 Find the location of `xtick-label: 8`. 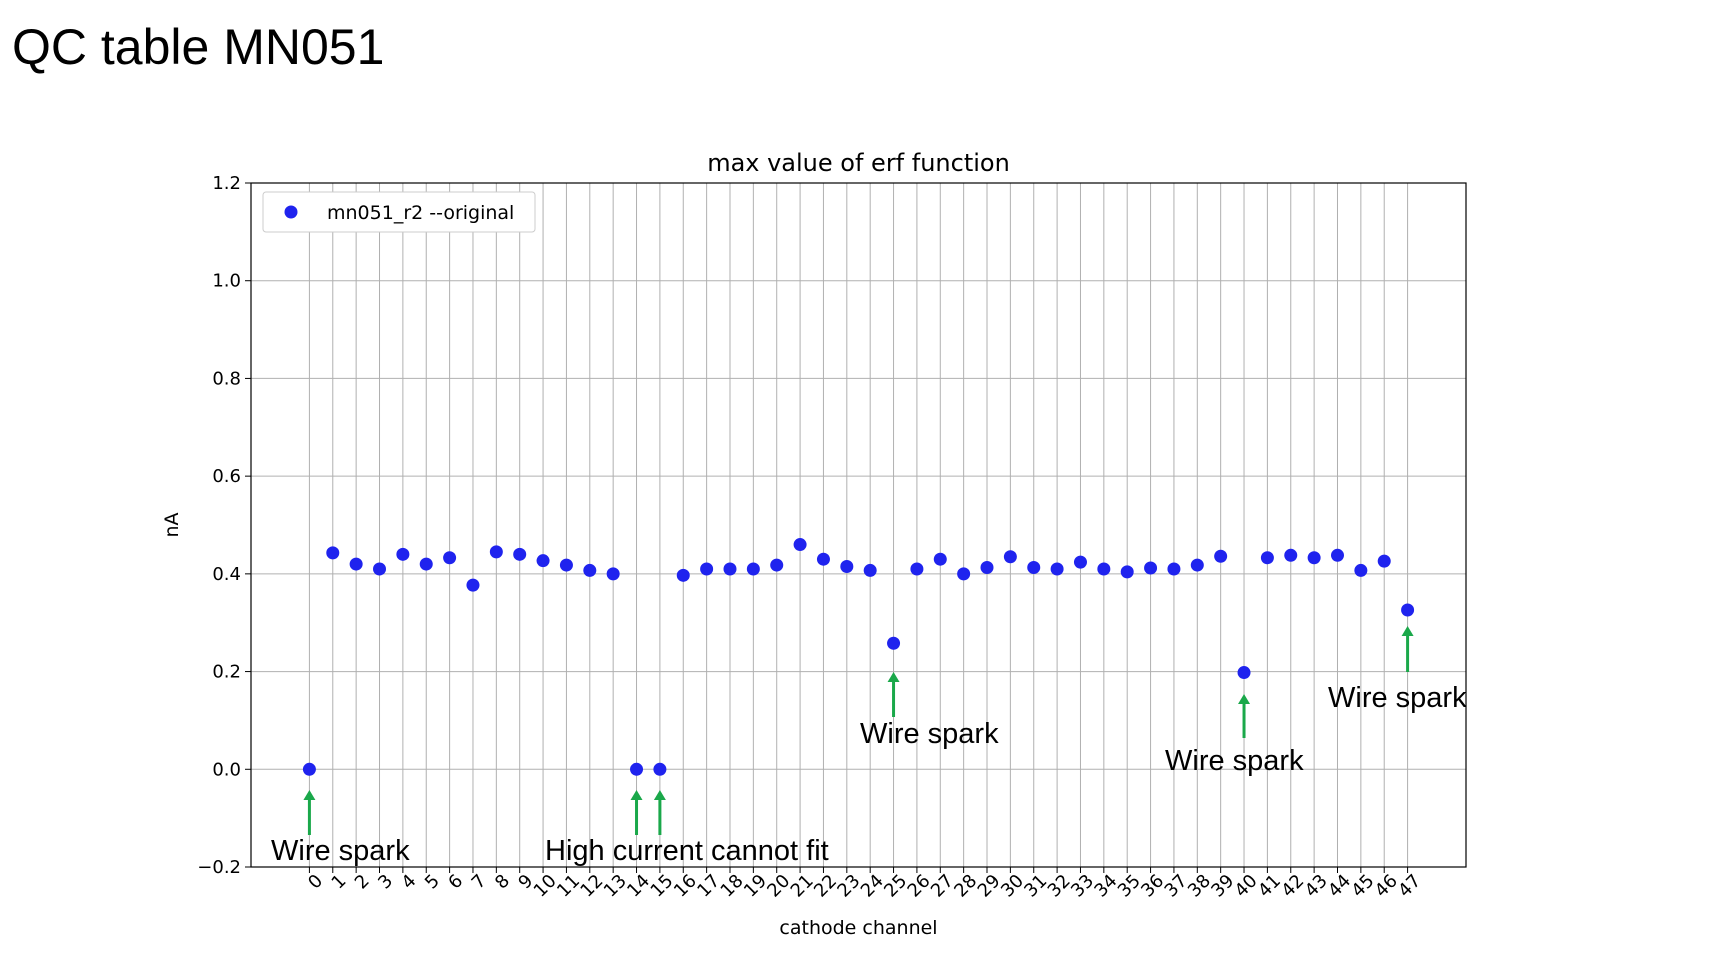

xtick-label: 8 is located at coordinates (502, 882).